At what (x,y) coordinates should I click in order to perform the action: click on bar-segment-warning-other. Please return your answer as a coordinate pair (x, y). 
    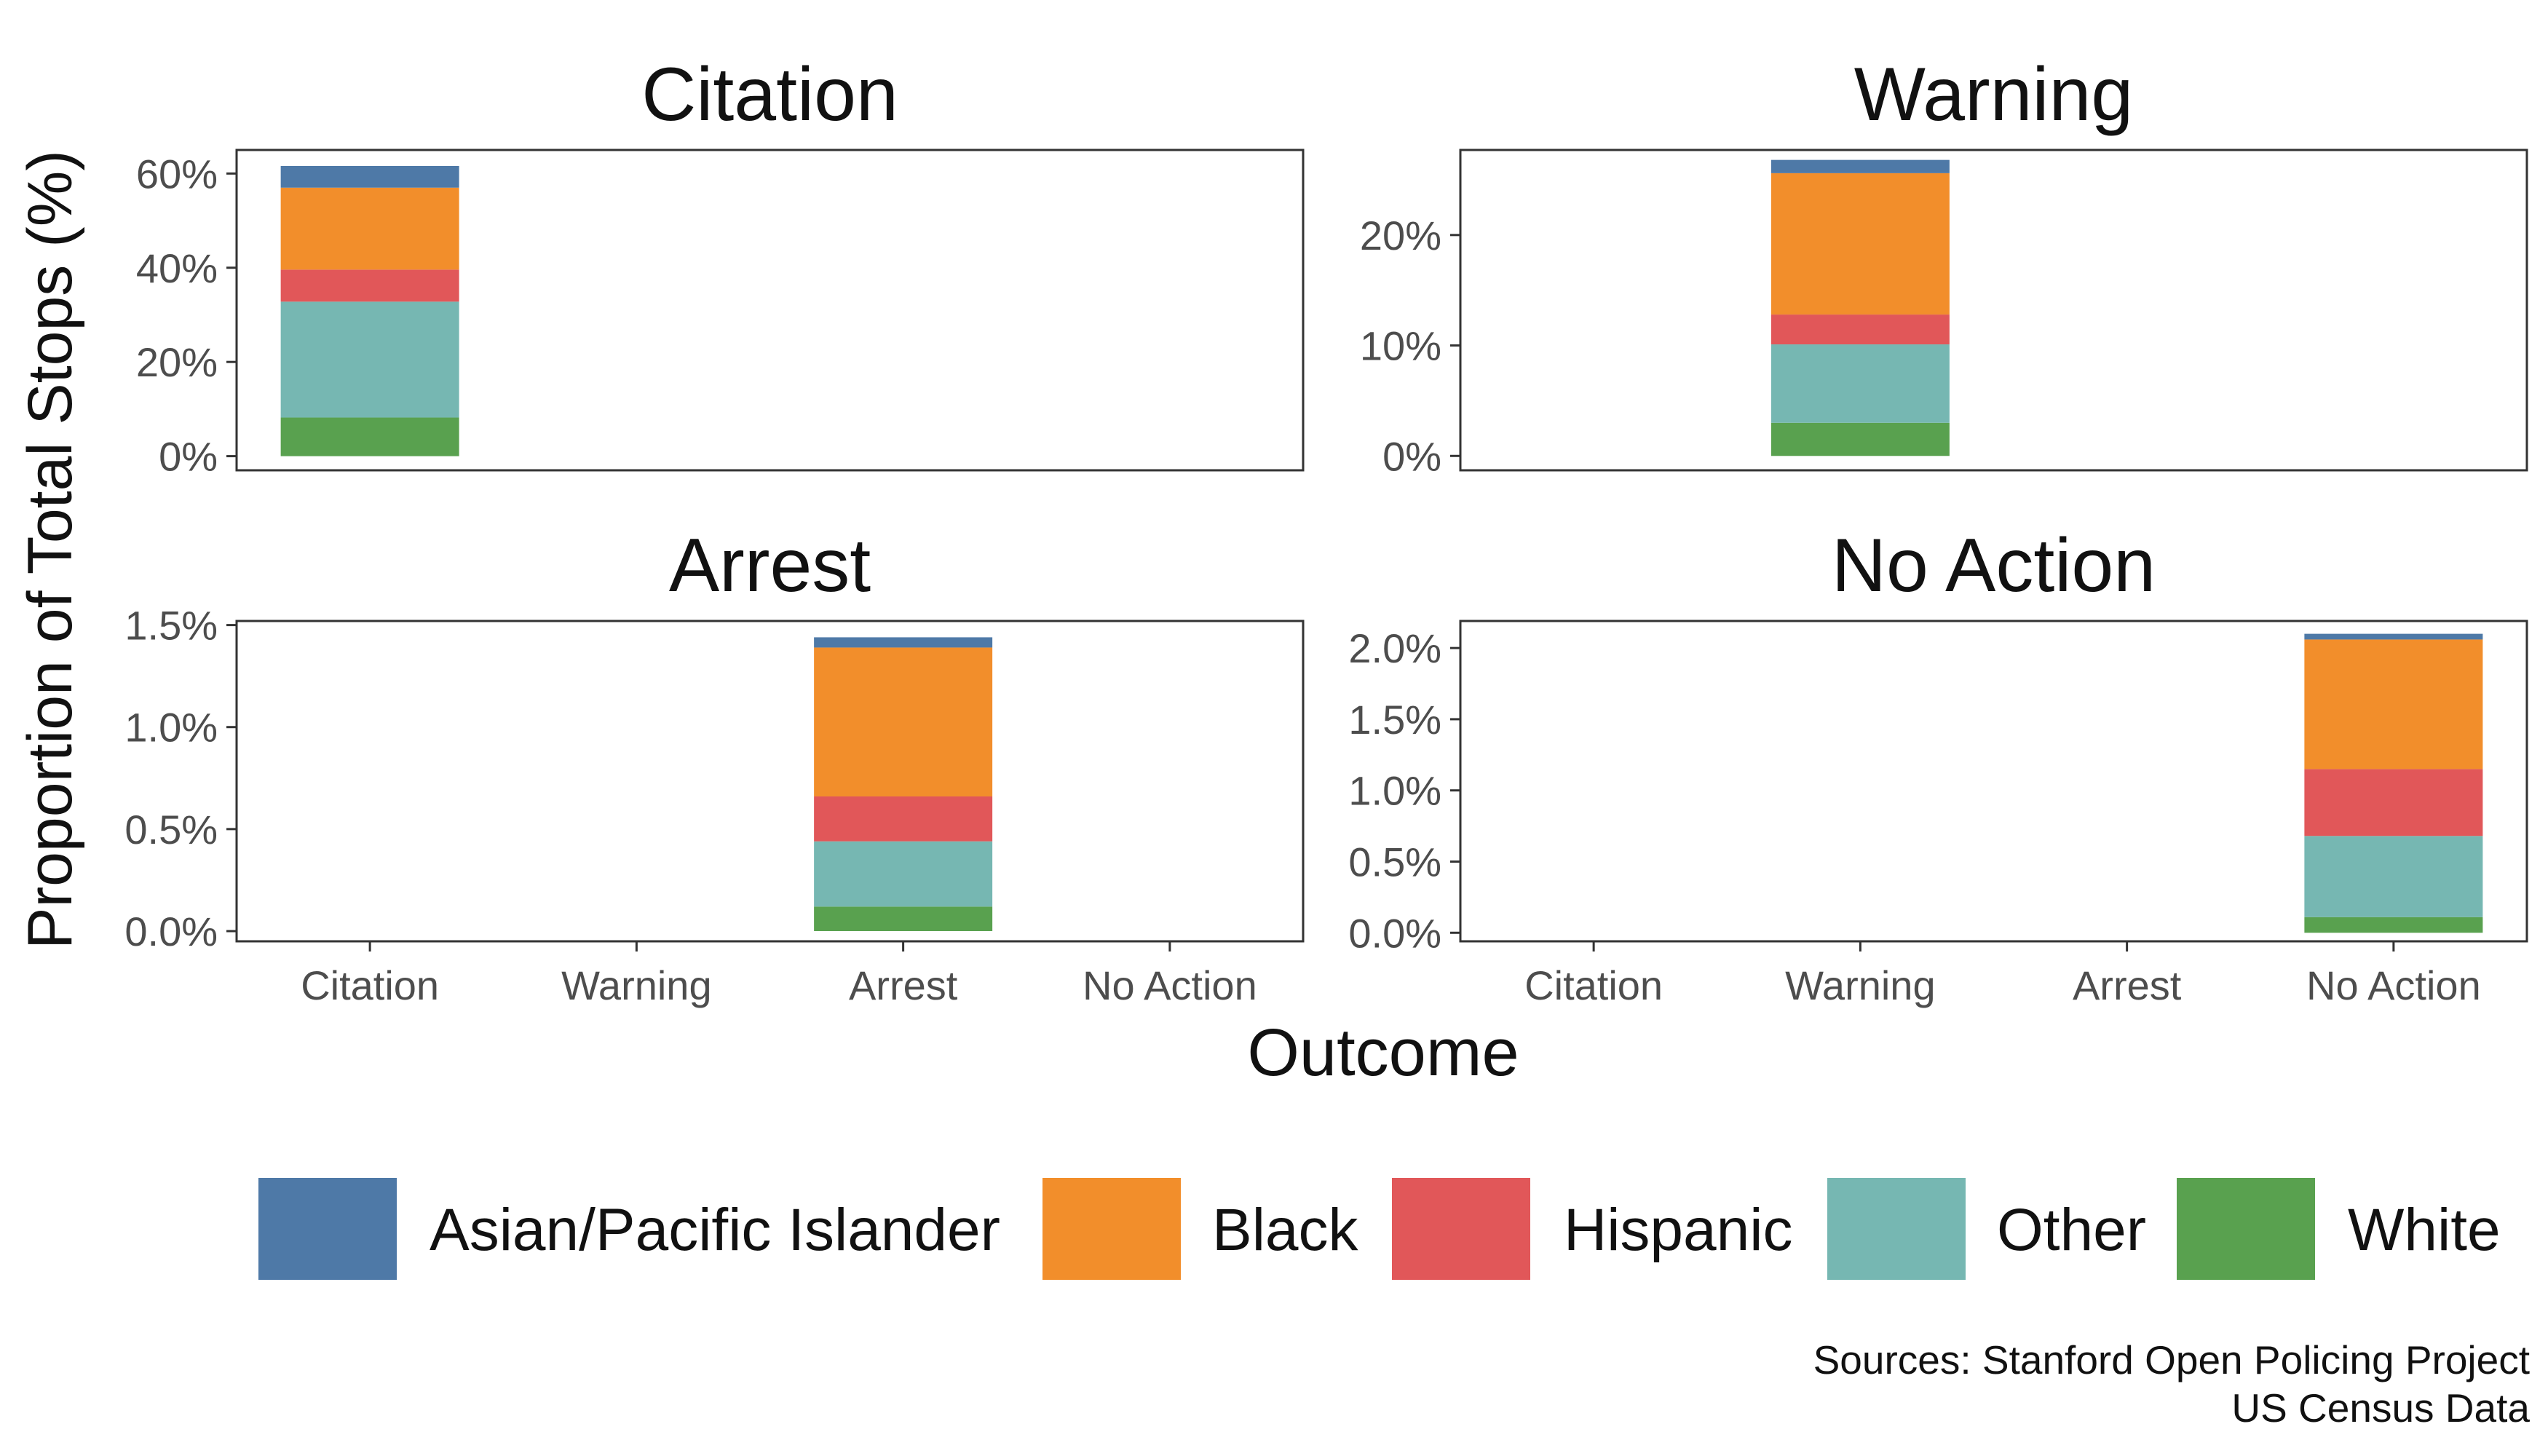
    Looking at the image, I should click on (1860, 383).